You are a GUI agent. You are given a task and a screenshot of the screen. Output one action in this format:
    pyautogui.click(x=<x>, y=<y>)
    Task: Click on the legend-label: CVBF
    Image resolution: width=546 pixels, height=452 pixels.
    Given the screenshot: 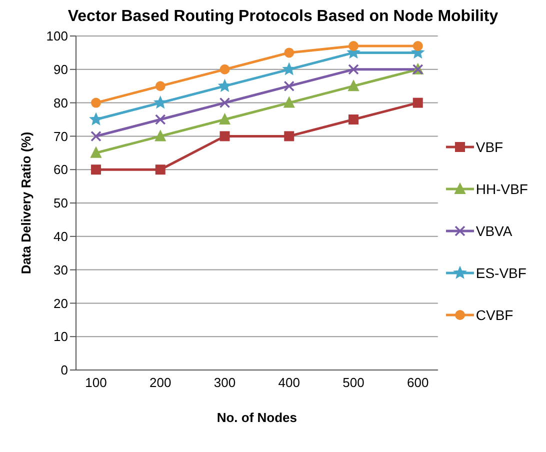 What is the action you would take?
    pyautogui.click(x=495, y=315)
    